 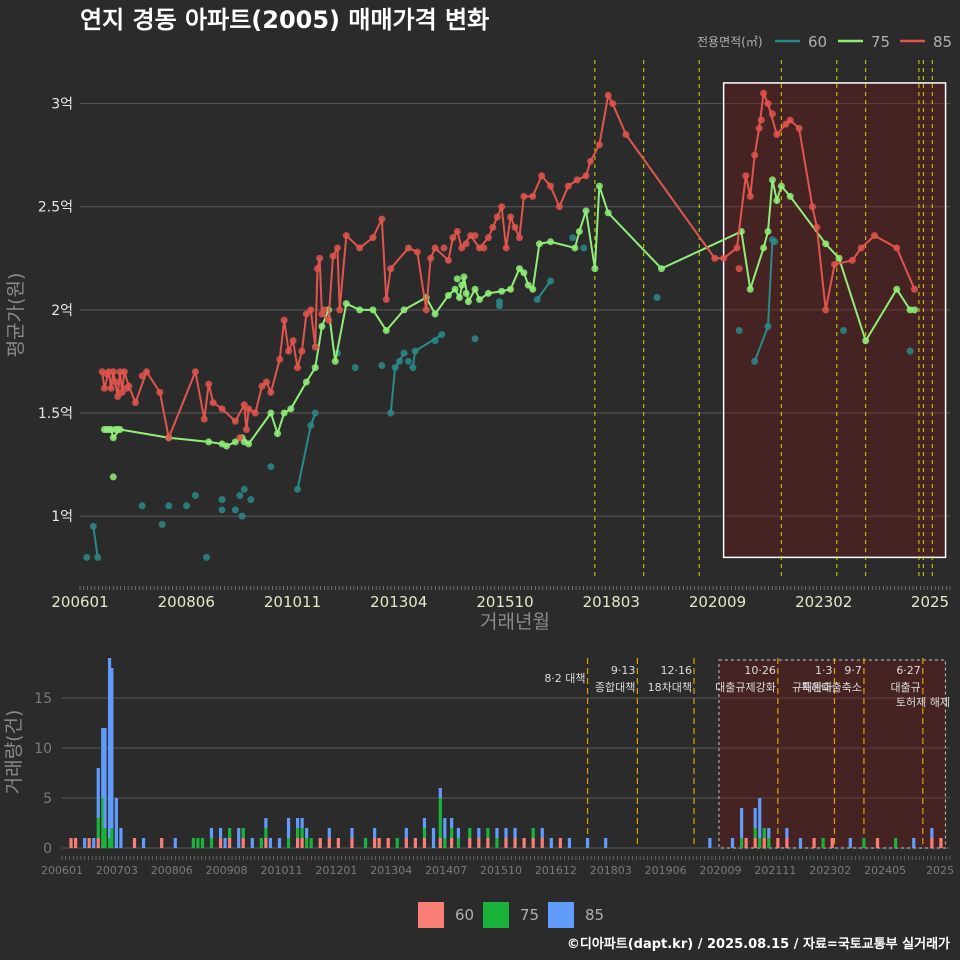 What do you see at coordinates (282, 870) in the screenshot?
I see `x2-tick-label: 201011` at bounding box center [282, 870].